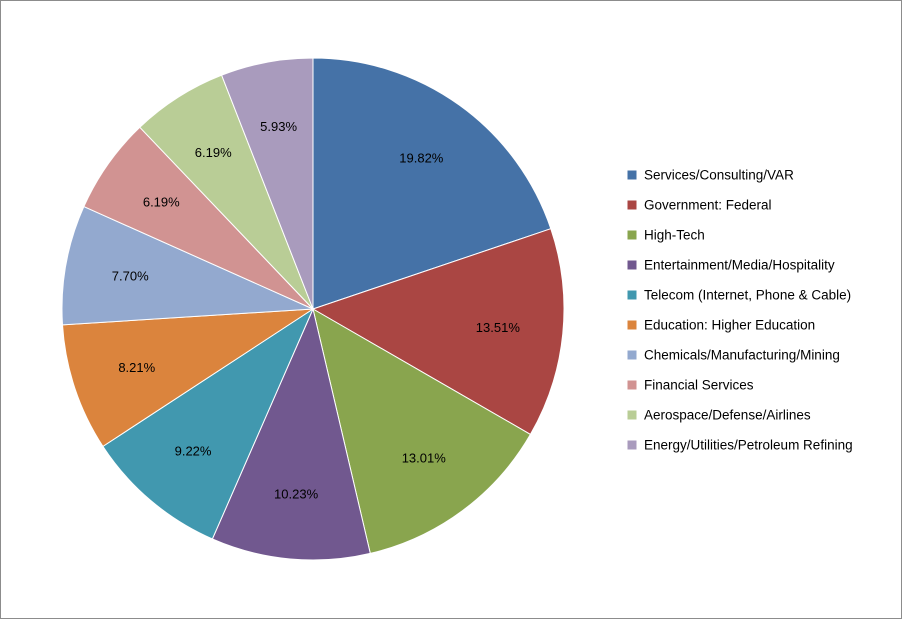 Image resolution: width=902 pixels, height=619 pixels. I want to click on legend-label-financial-services: Financial Services, so click(699, 385).